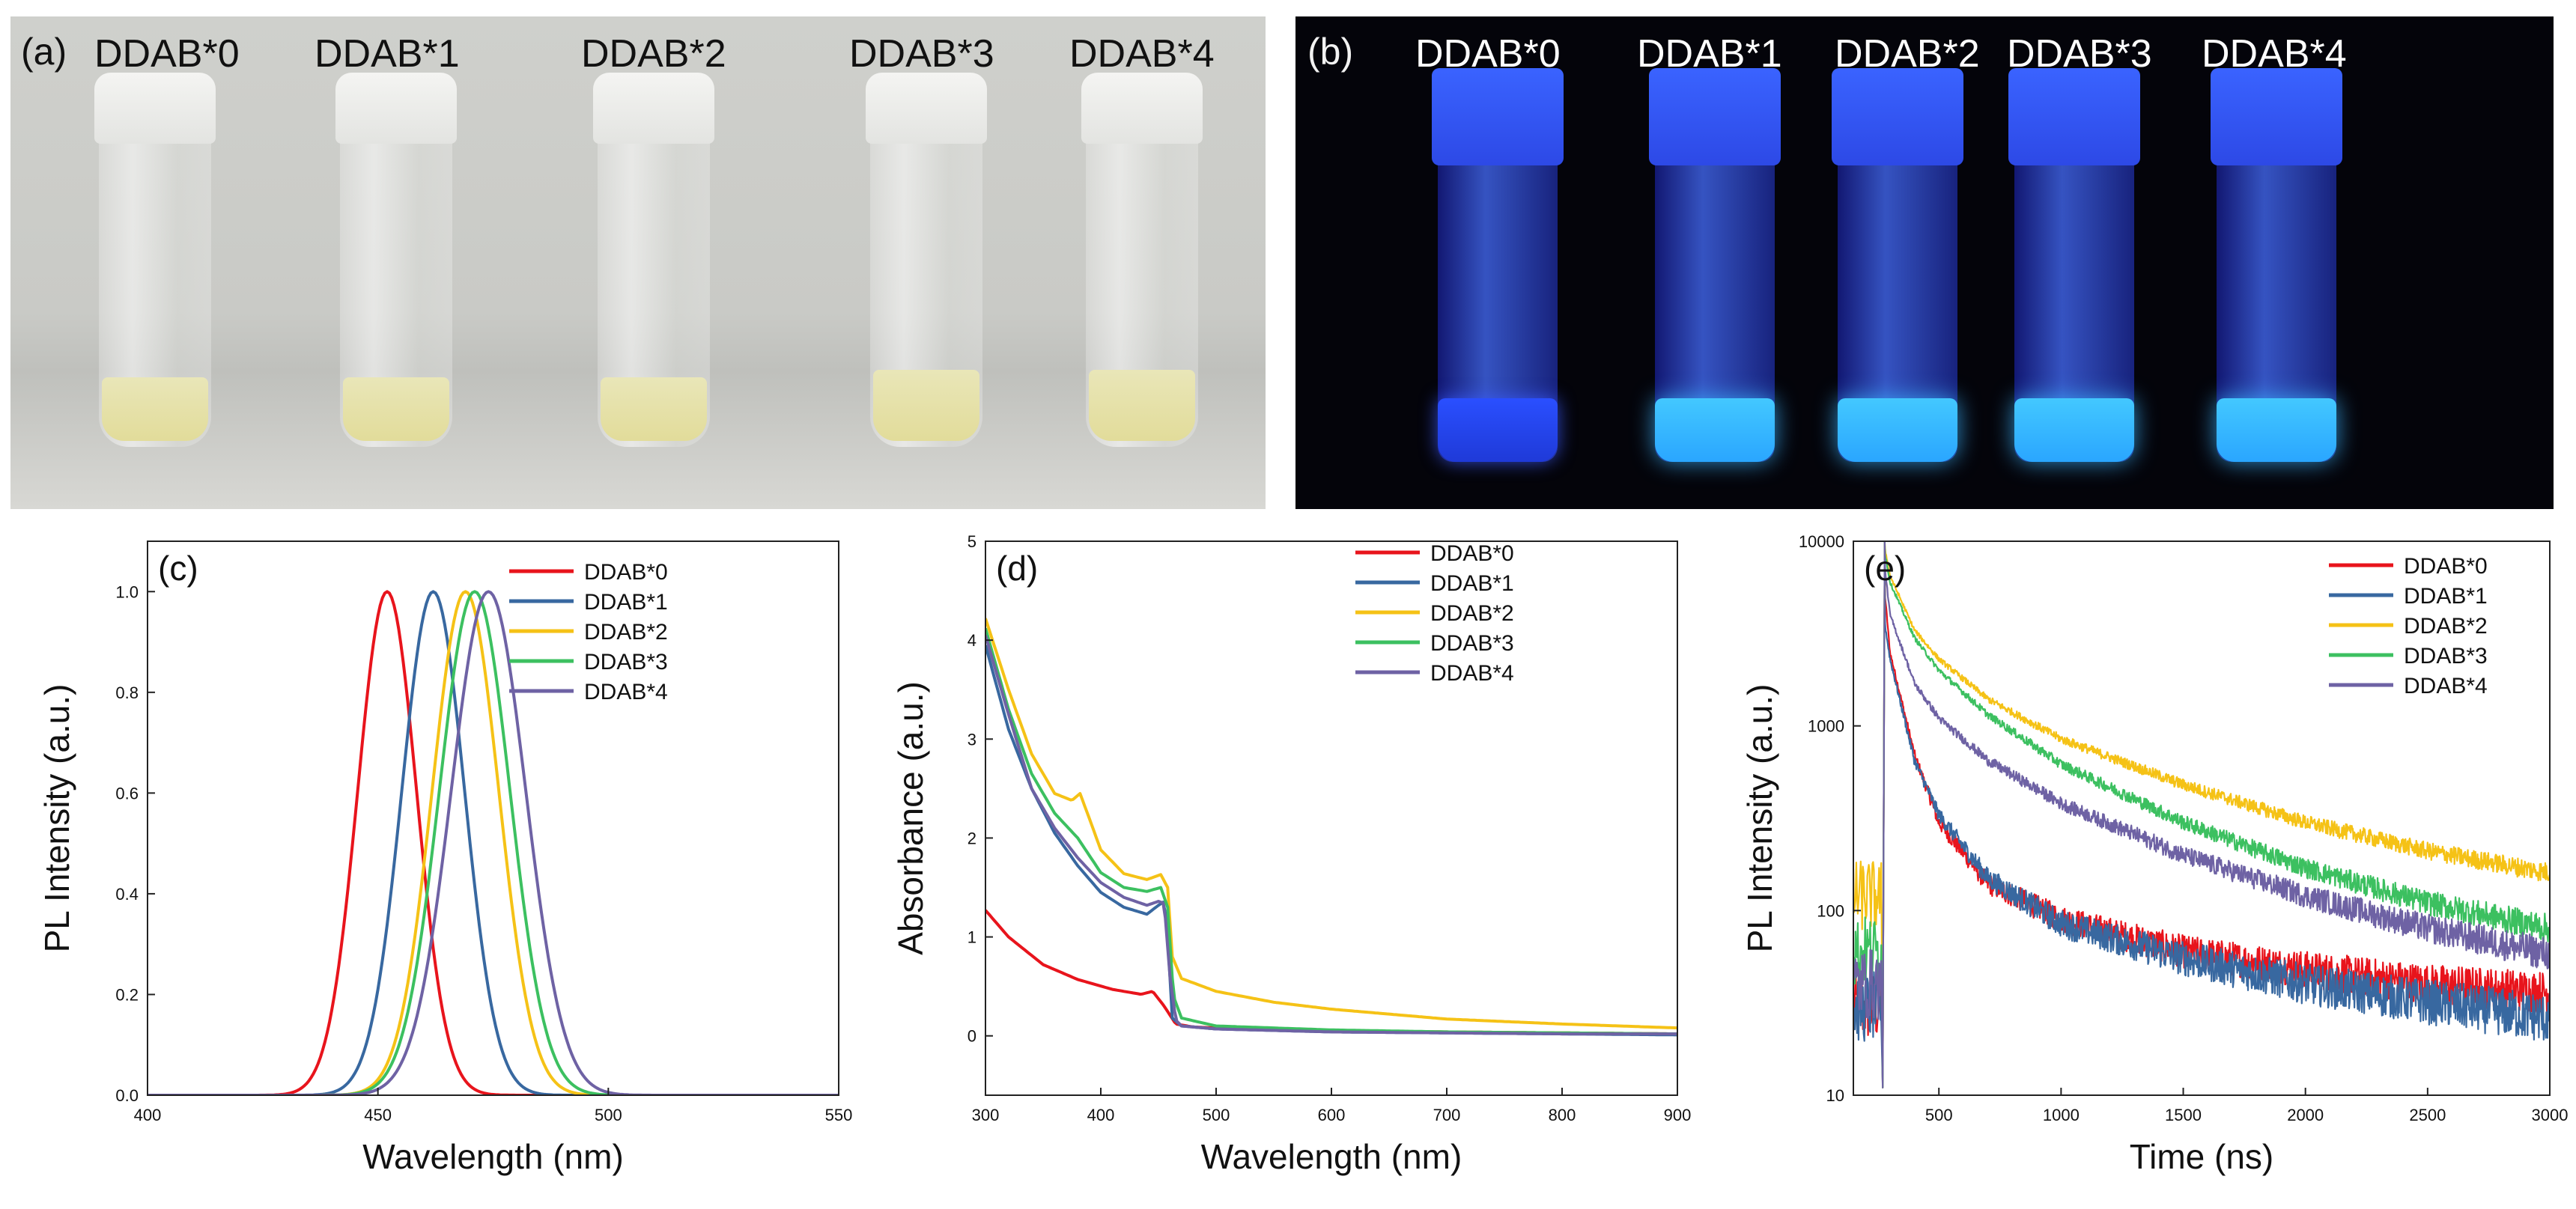 The width and height of the screenshot is (2576, 1209). What do you see at coordinates (127, 692) in the screenshot?
I see `y-tick-label-4: 0.8` at bounding box center [127, 692].